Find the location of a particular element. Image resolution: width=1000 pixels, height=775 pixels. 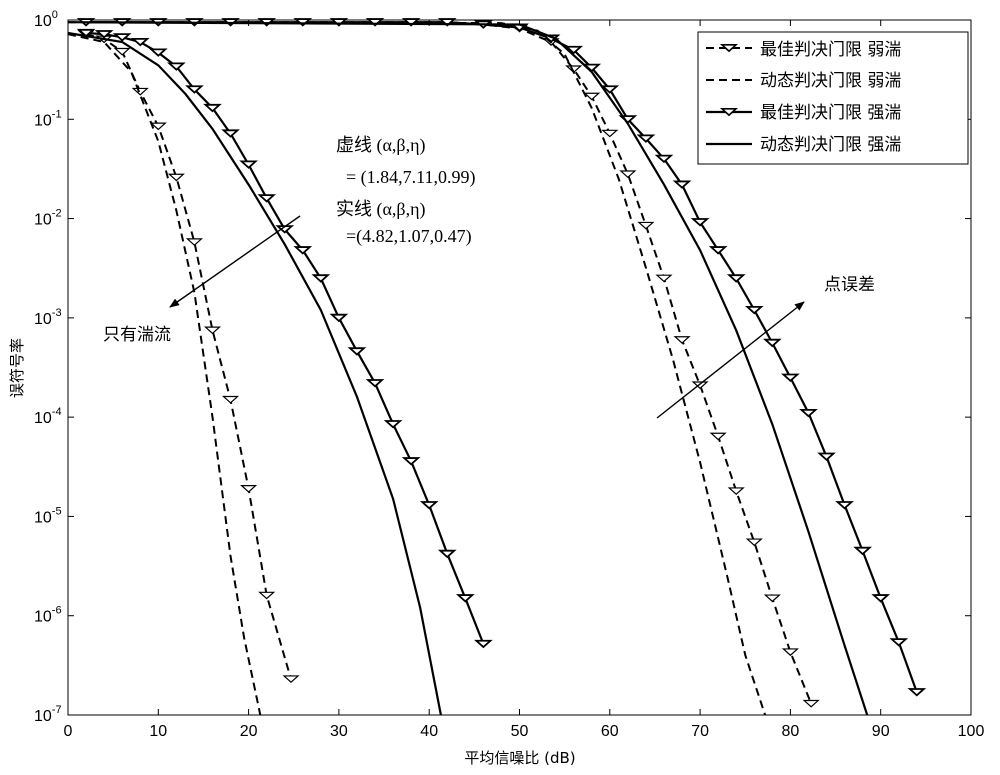

x-tick-label-7: 70 is located at coordinates (700, 731).